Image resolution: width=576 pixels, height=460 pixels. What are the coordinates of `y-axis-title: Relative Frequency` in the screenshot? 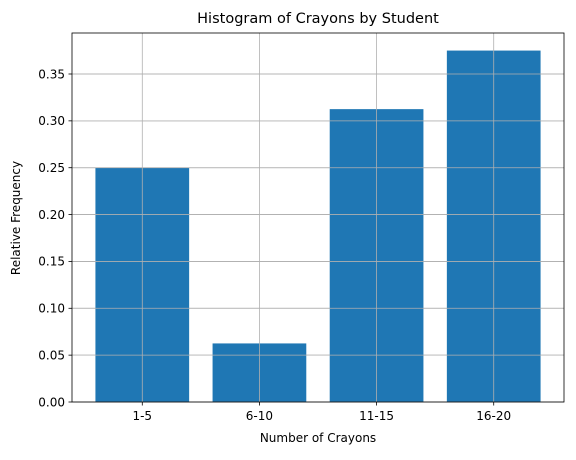 It's located at (16, 218).